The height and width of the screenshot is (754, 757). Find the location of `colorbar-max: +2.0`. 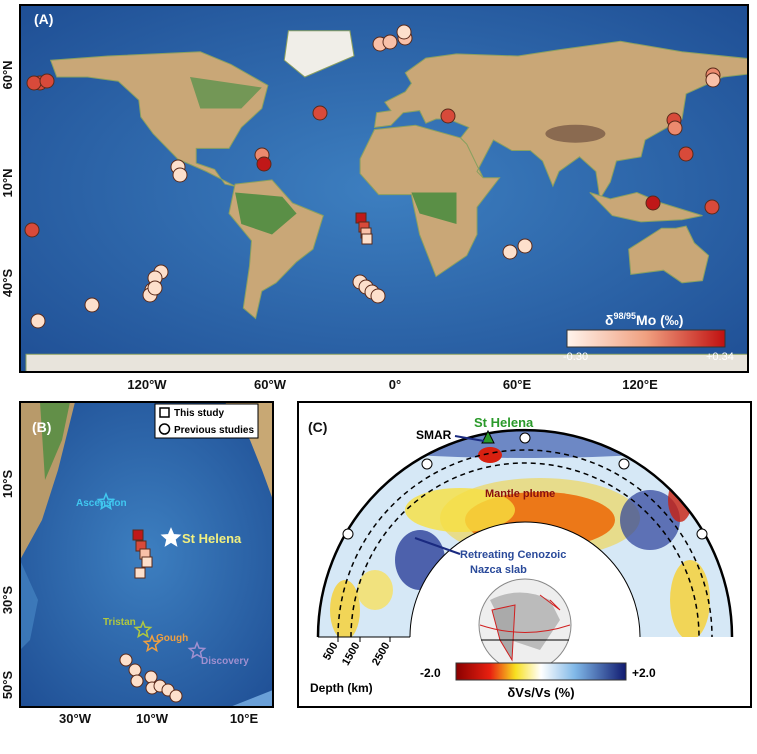

colorbar-max: +2.0 is located at coordinates (644, 673).